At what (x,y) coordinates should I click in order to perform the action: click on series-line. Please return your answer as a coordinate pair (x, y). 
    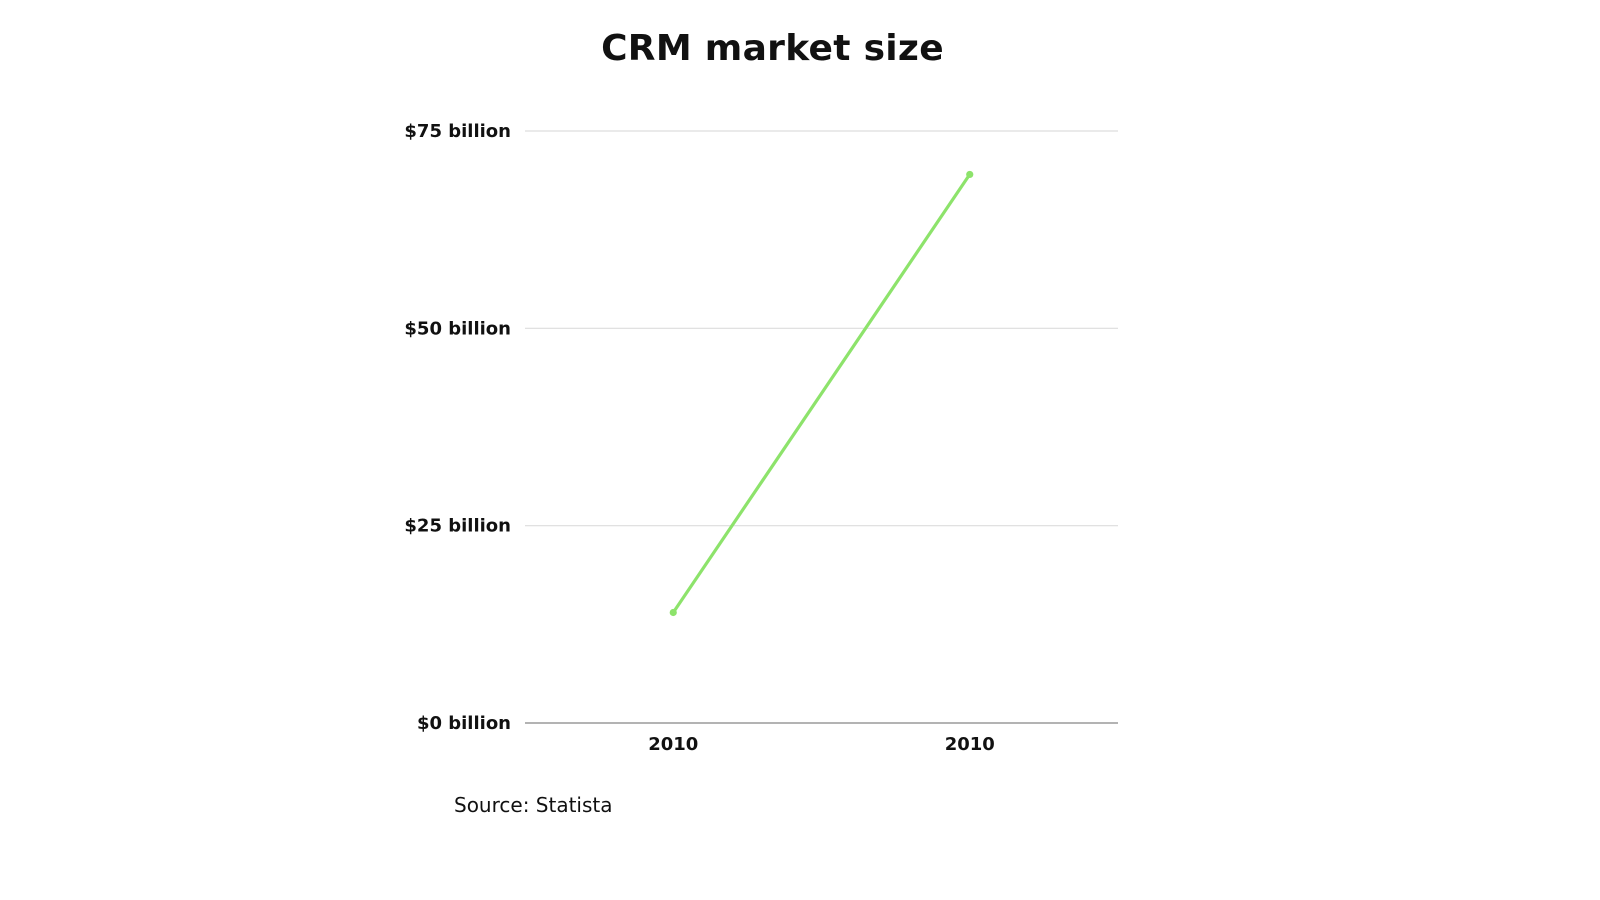
    Looking at the image, I should click on (821, 393).